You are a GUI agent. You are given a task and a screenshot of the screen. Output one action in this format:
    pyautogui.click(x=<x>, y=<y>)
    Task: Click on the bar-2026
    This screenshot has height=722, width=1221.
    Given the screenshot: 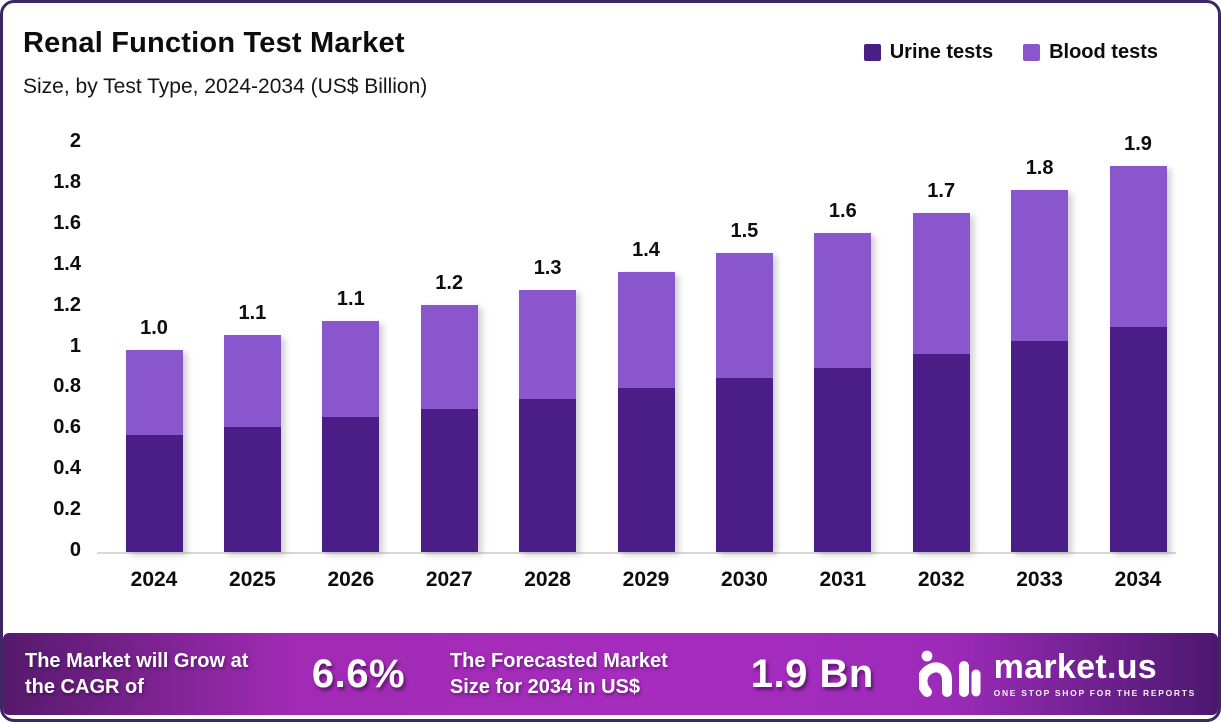 What is the action you would take?
    pyautogui.click(x=351, y=436)
    